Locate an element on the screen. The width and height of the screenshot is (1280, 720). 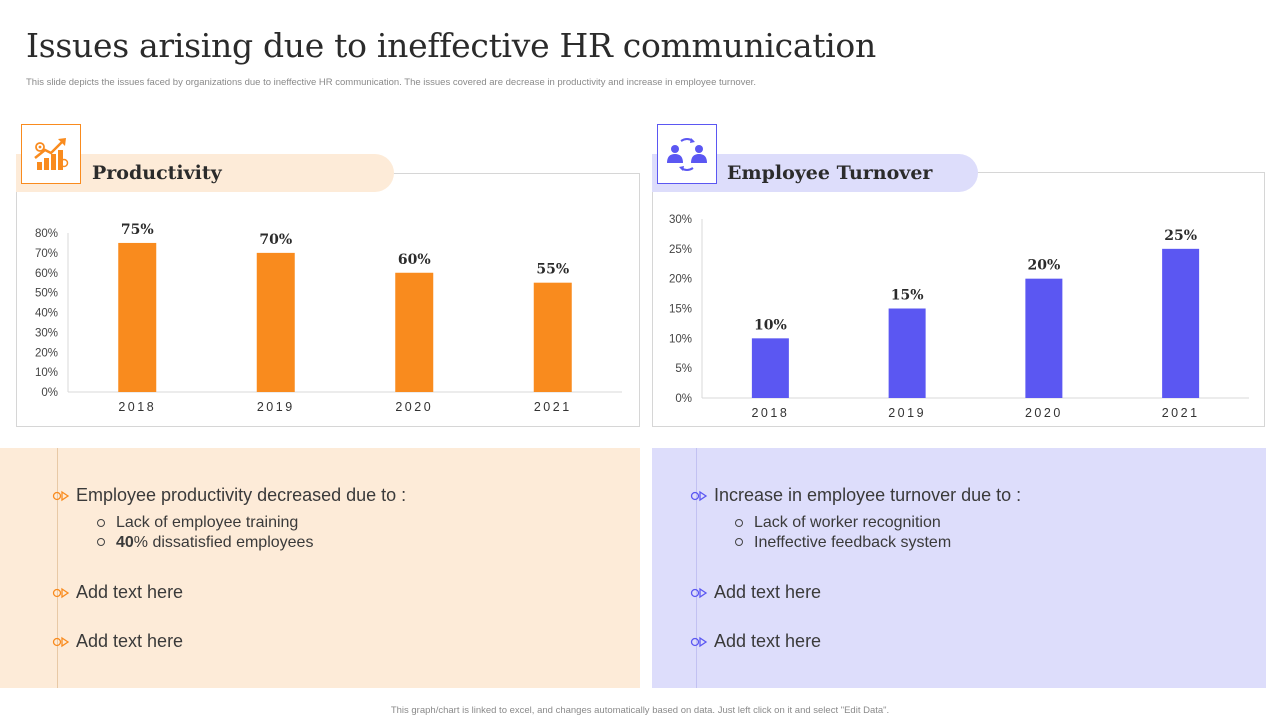
people-exchange-icon is located at coordinates (687, 154).